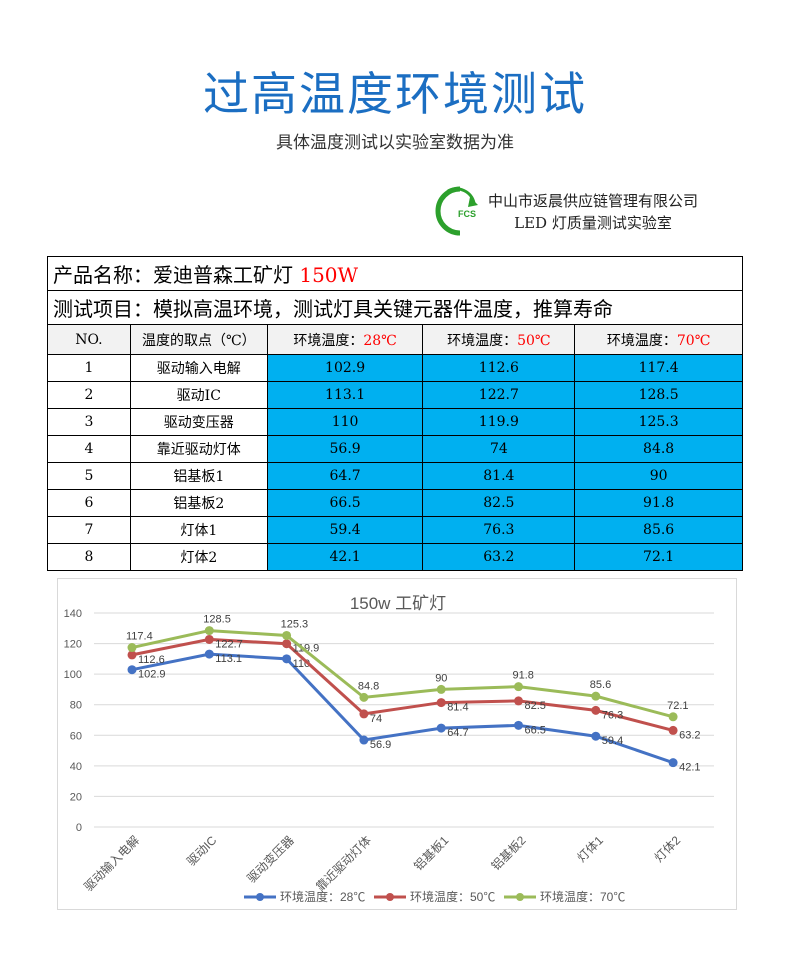  I want to click on cell-t28: 66.5, so click(345, 503).